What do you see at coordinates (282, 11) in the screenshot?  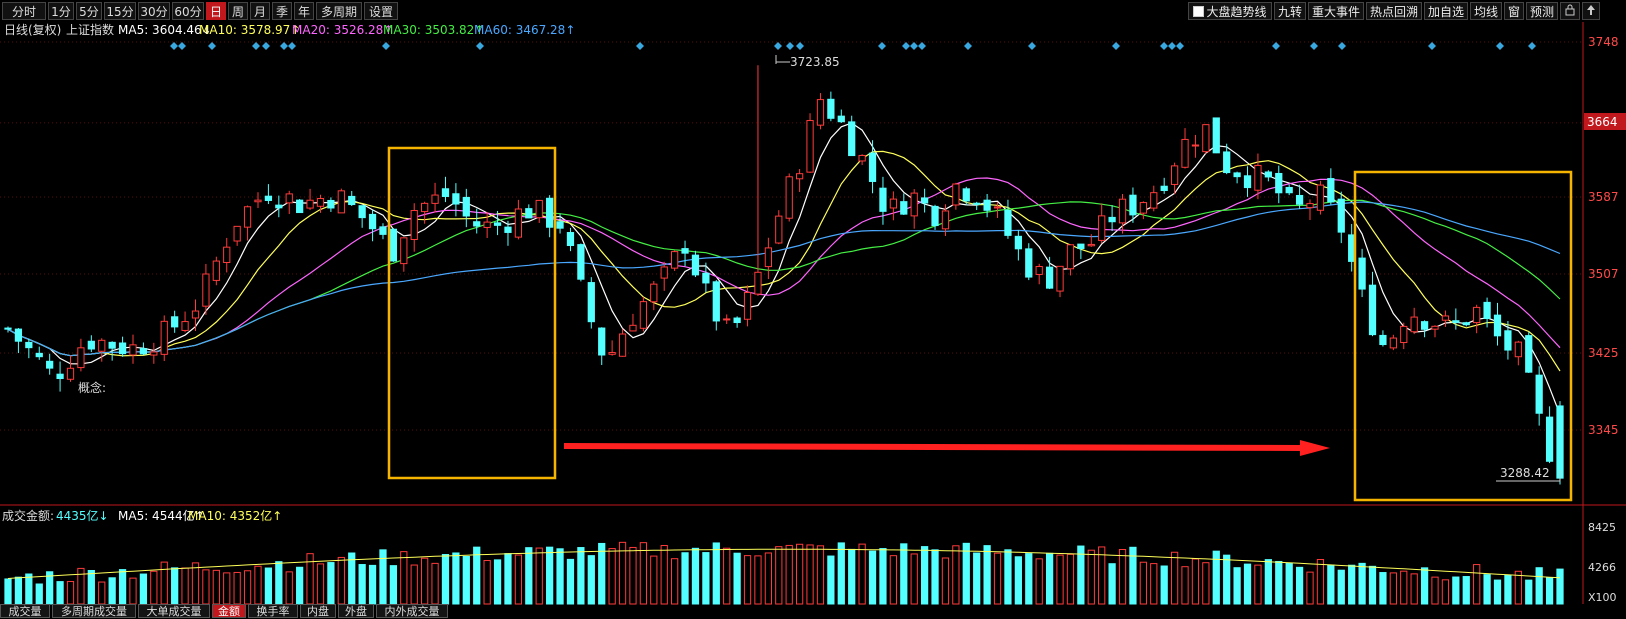 I see `tab-season: 季` at bounding box center [282, 11].